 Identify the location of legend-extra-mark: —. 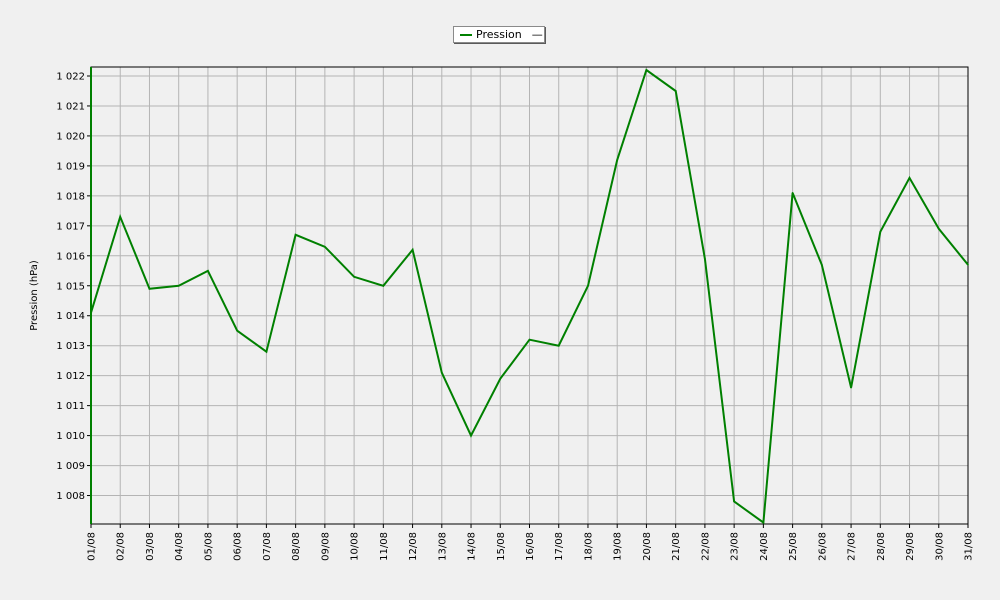
(537, 34).